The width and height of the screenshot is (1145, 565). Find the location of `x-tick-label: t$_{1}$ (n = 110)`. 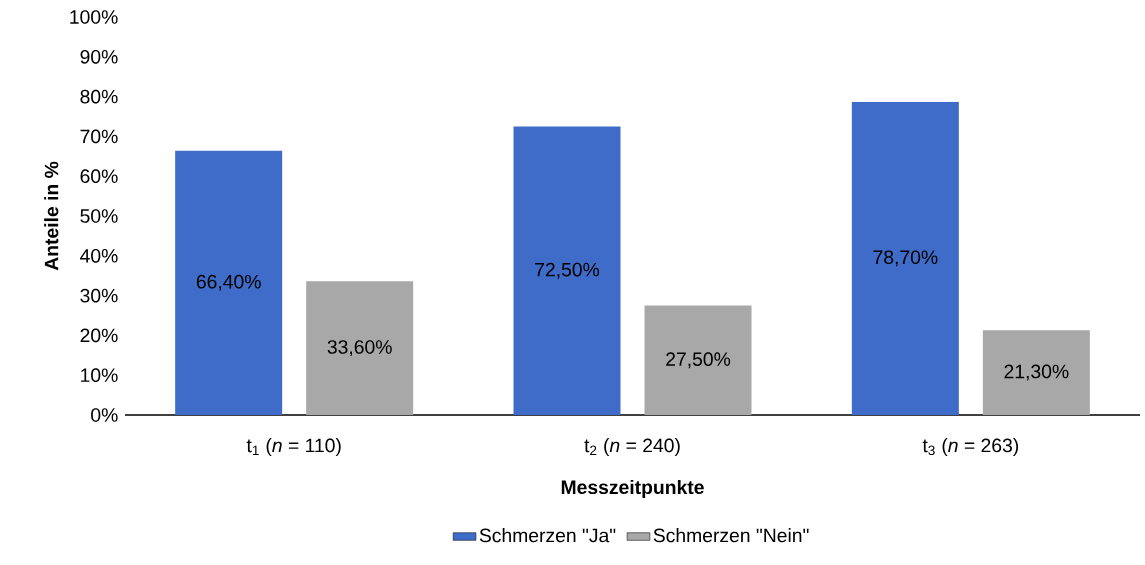

x-tick-label: t$_{1}$ (n = 110) is located at coordinates (293, 447).